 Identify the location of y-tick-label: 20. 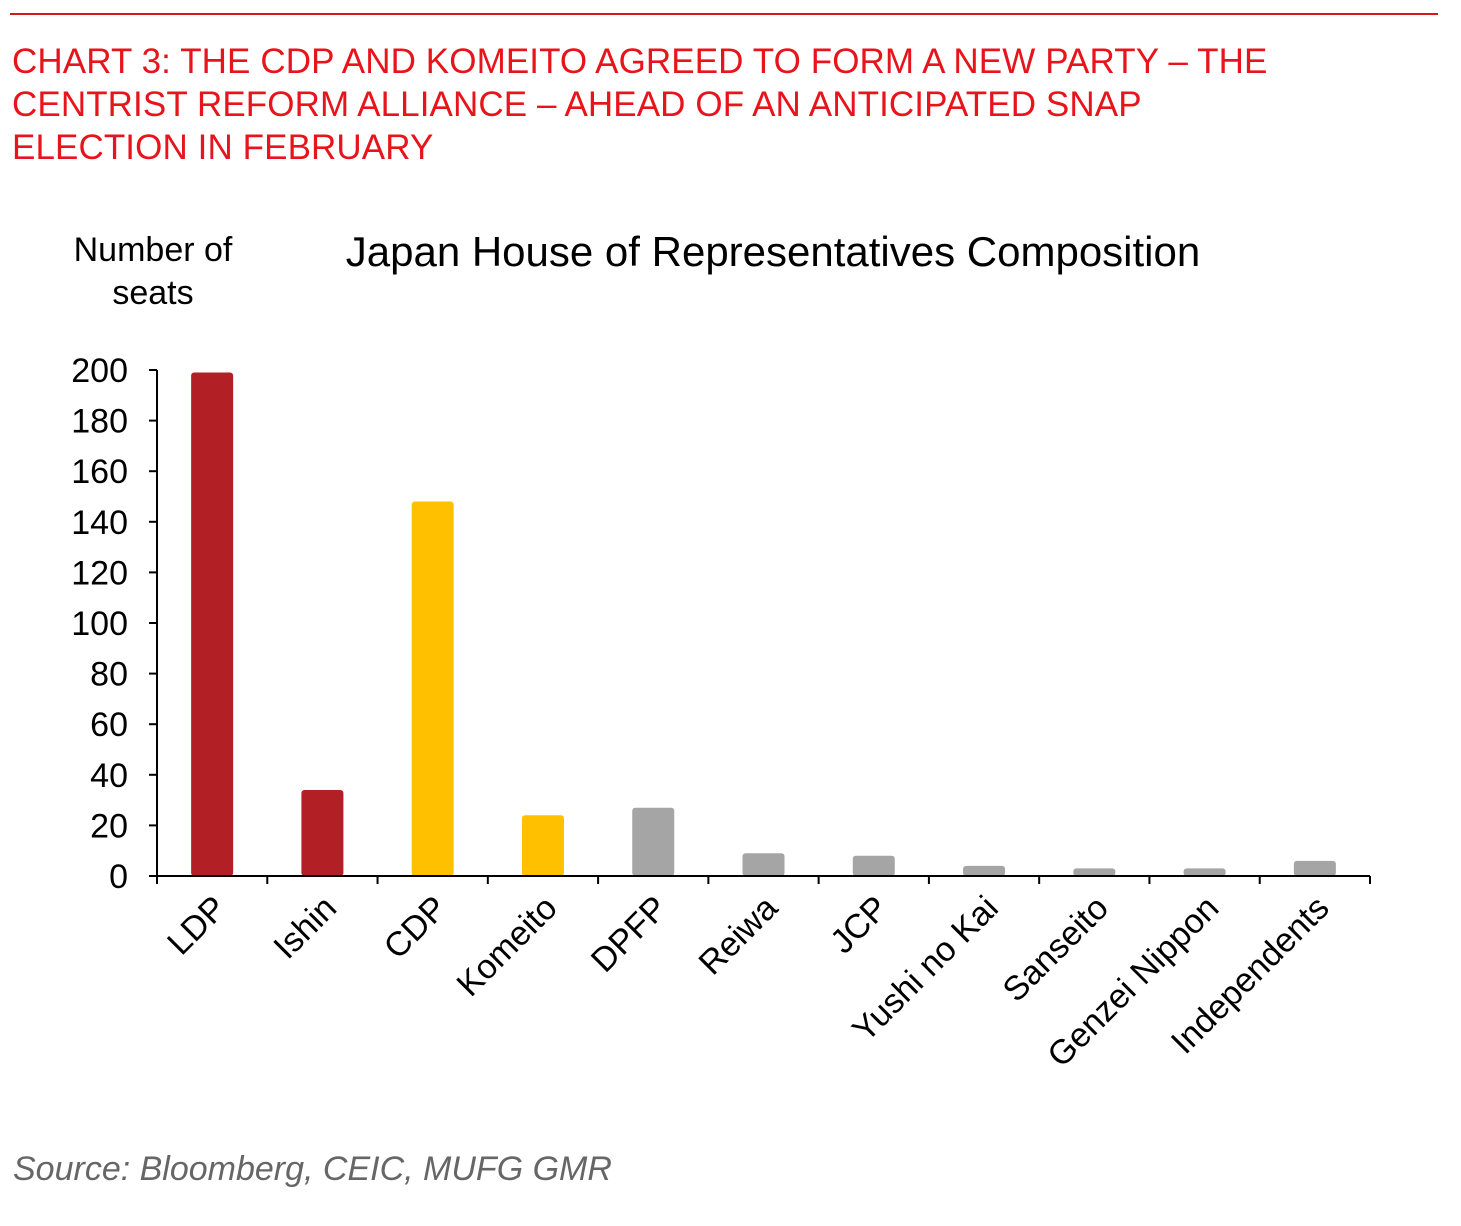
(109, 826).